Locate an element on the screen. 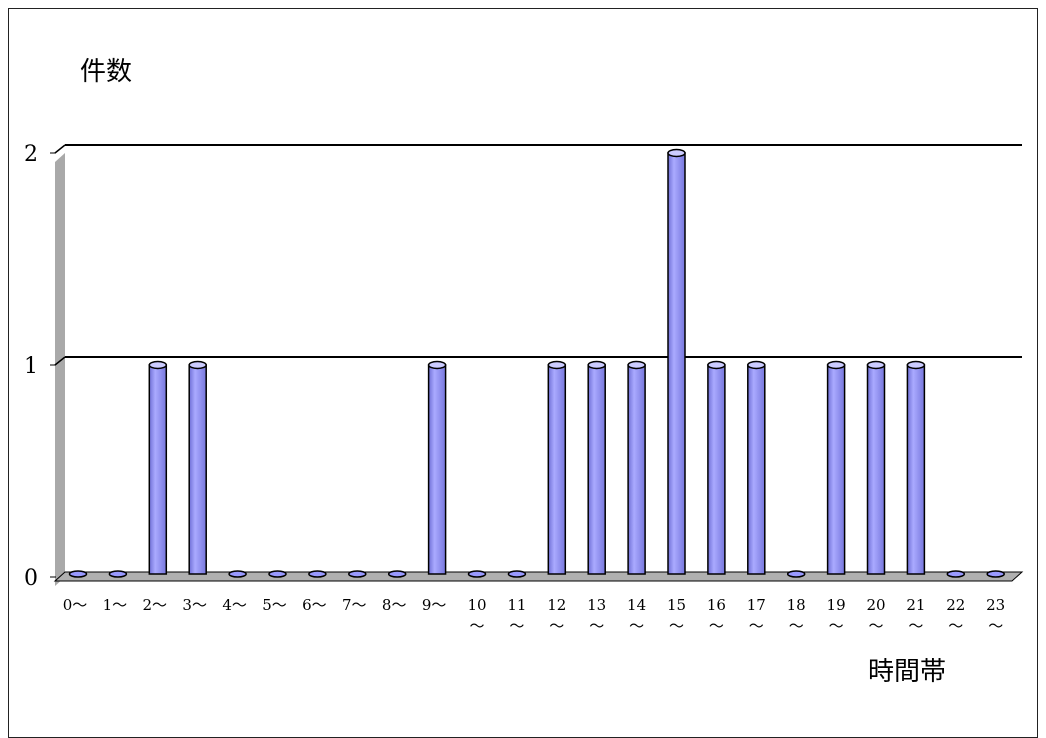  x-tick-label: 1～ is located at coordinates (115, 605).